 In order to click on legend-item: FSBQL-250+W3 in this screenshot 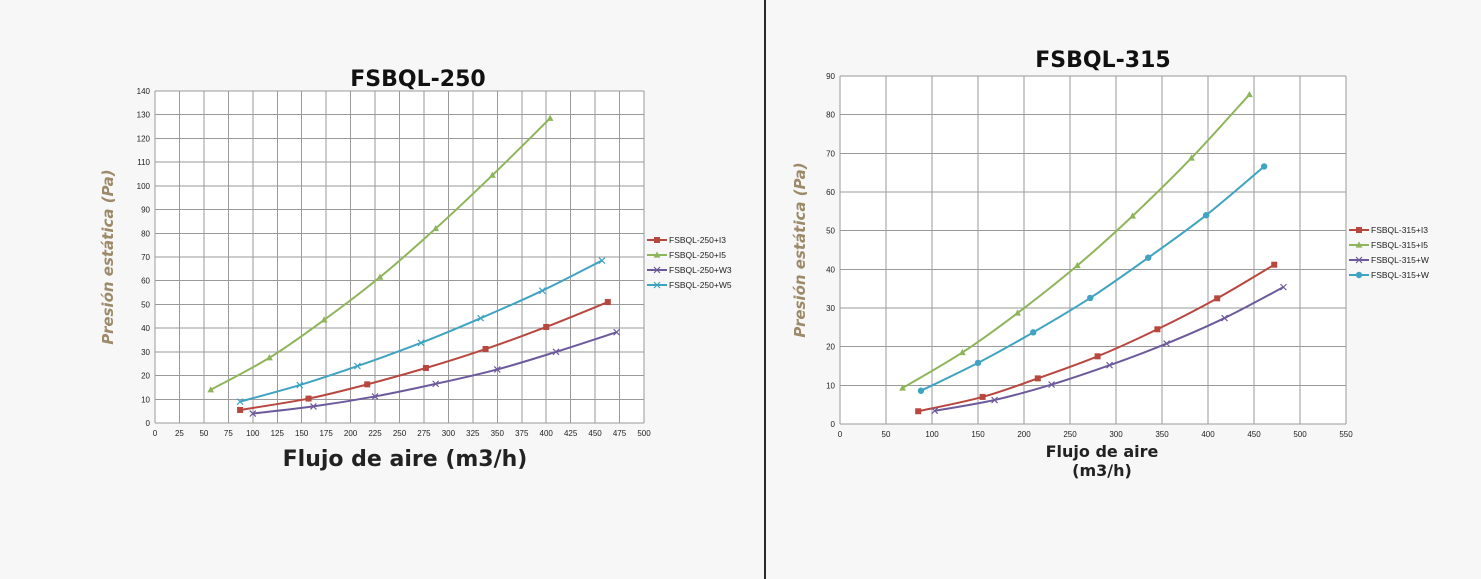, I will do `click(689, 270)`.